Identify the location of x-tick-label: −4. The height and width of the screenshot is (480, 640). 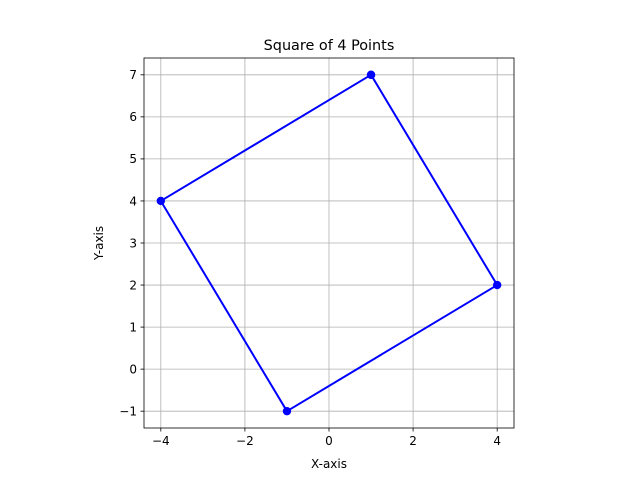
(161, 441).